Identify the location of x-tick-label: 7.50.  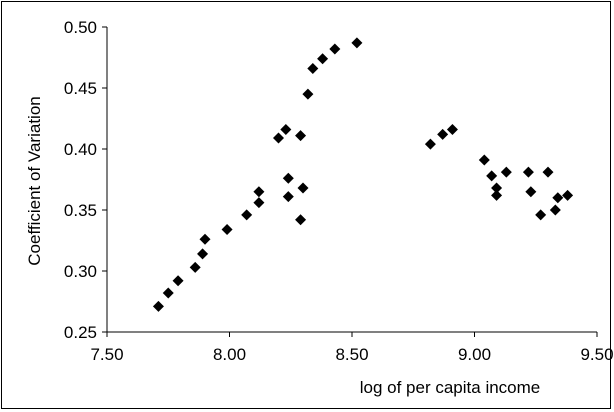
(106, 354).